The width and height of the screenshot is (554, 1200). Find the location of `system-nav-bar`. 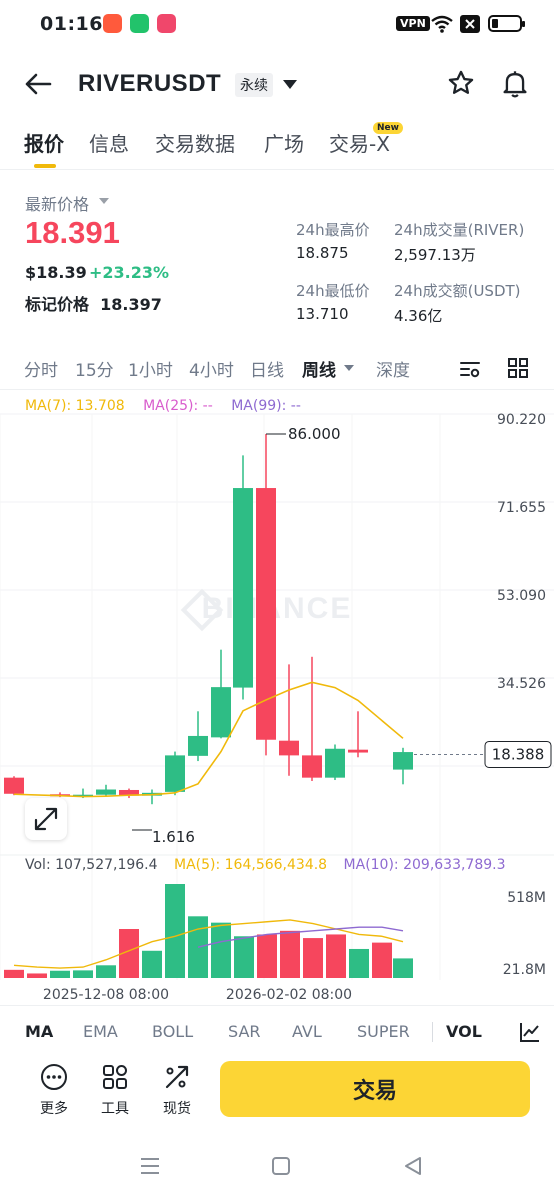

system-nav-bar is located at coordinates (277, 1170).